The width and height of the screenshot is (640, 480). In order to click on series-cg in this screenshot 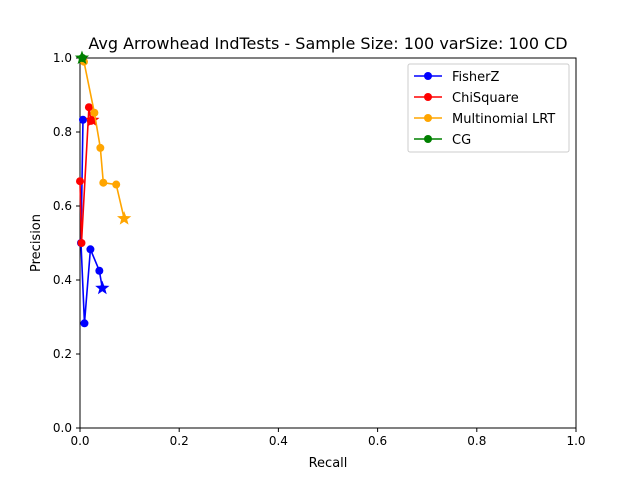, I will do `click(82, 57)`.